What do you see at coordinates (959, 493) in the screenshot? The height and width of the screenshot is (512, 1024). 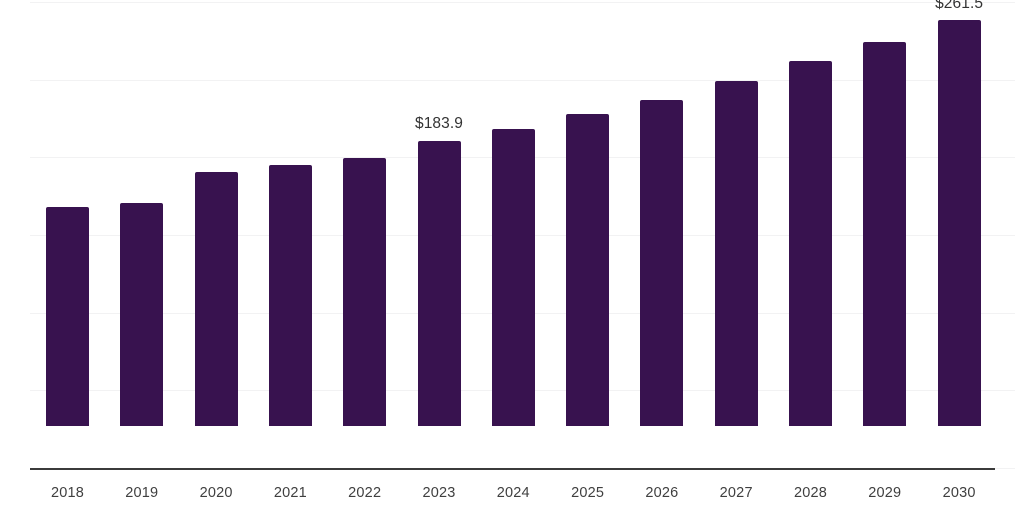 I see `x-tick-label-2030: 2030` at bounding box center [959, 493].